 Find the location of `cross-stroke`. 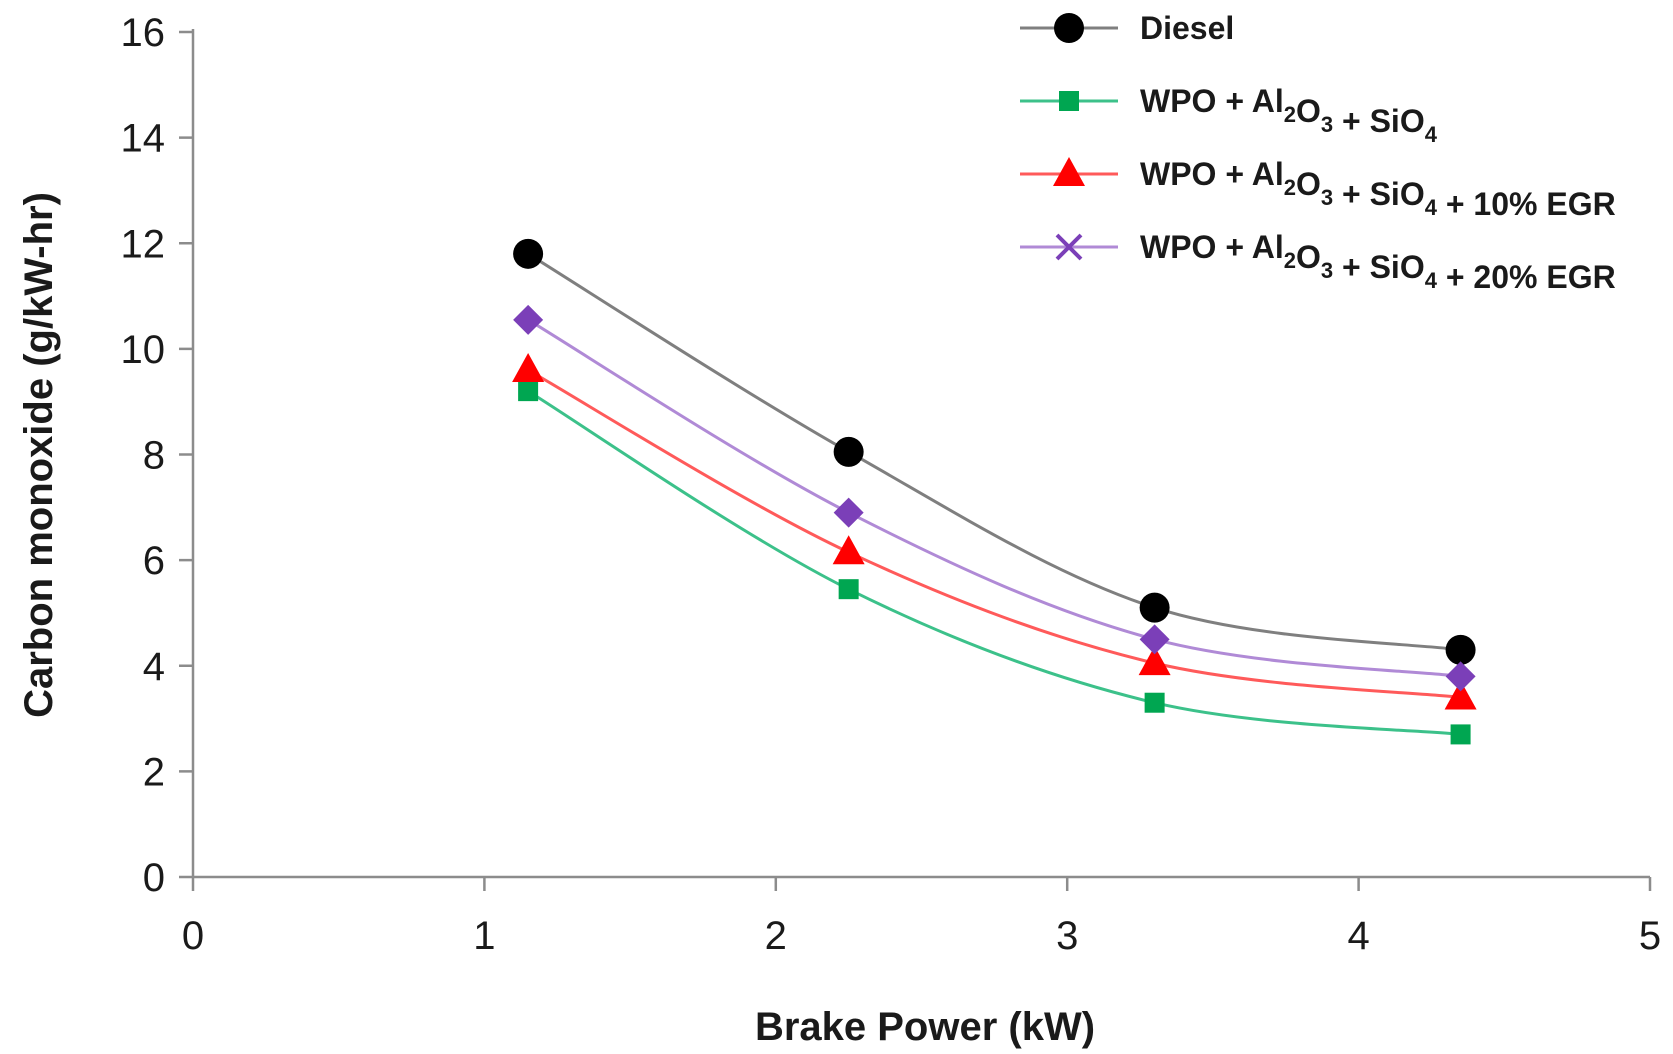

cross-stroke is located at coordinates (1069, 247).